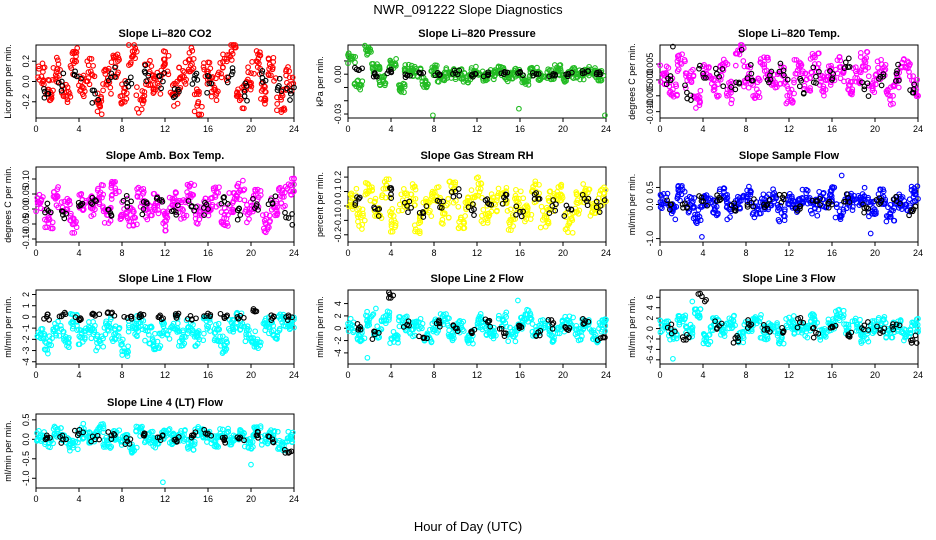 The height and width of the screenshot is (540, 936). I want to click on y-tick-label: -0.005, so click(650, 96).